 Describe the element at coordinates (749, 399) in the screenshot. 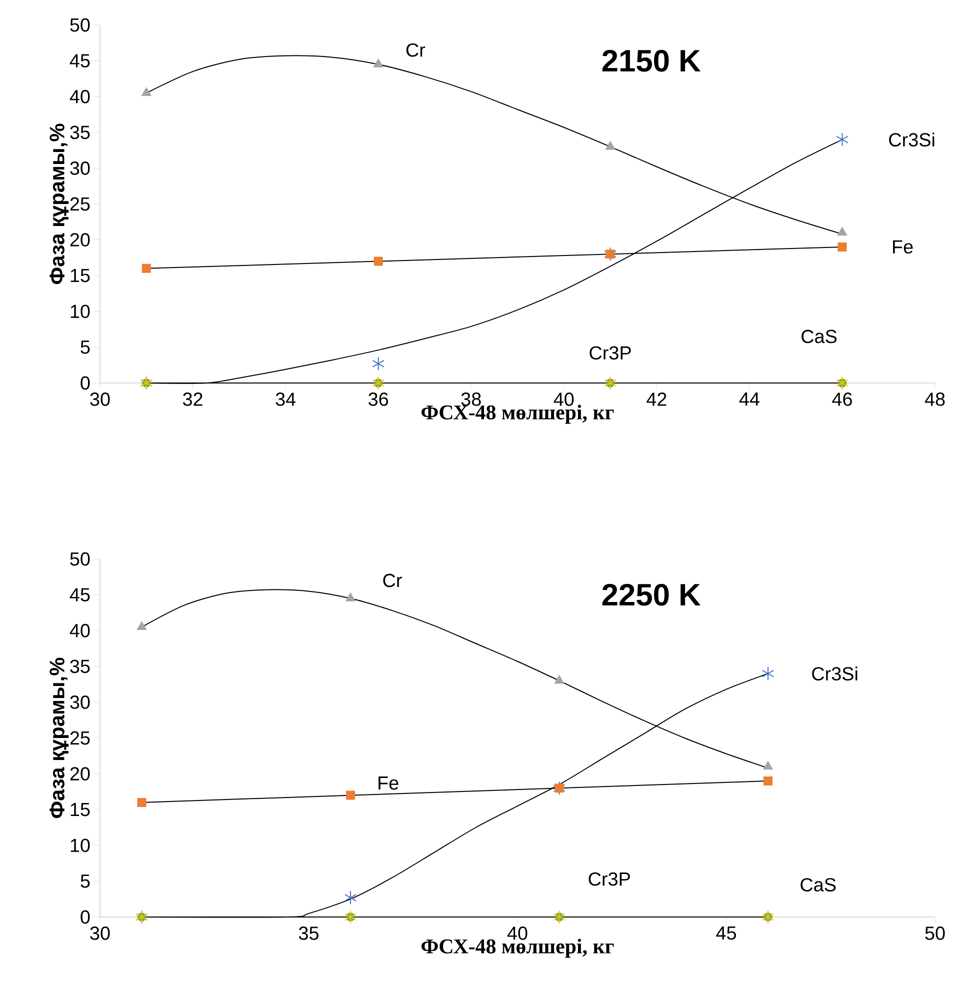

I see `x-tick-label: 44` at that location.